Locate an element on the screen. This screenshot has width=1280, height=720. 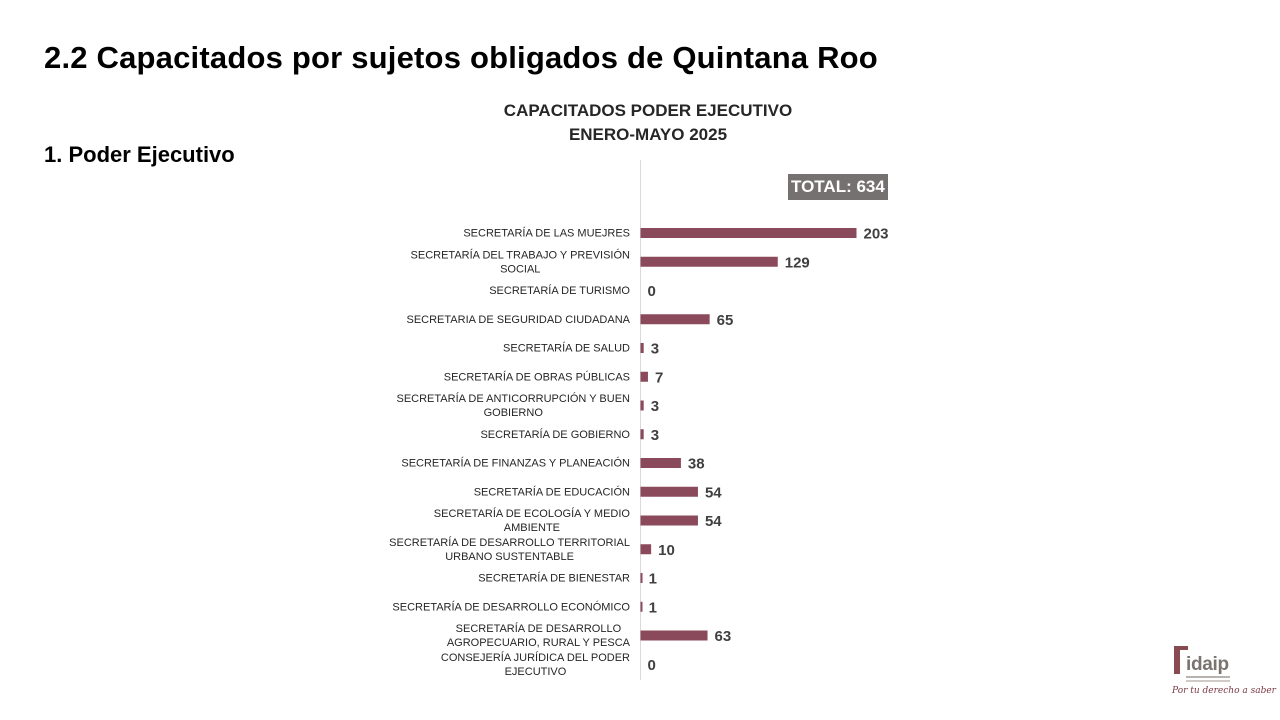
data-label: 63 is located at coordinates (723, 636).